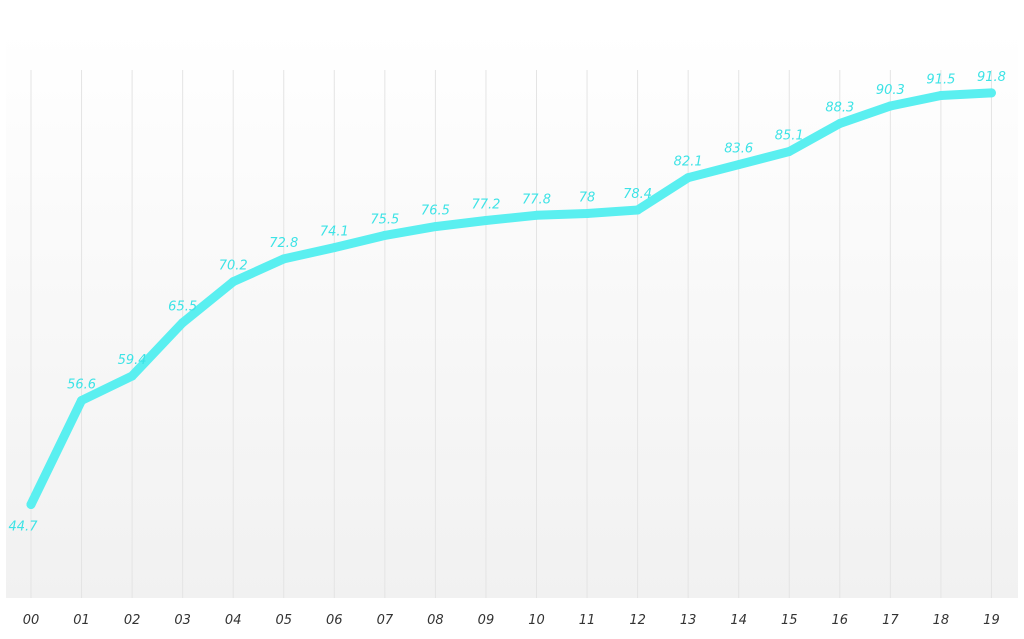  Describe the element at coordinates (385, 620) in the screenshot. I see `x-tick-label-07: 07` at that location.